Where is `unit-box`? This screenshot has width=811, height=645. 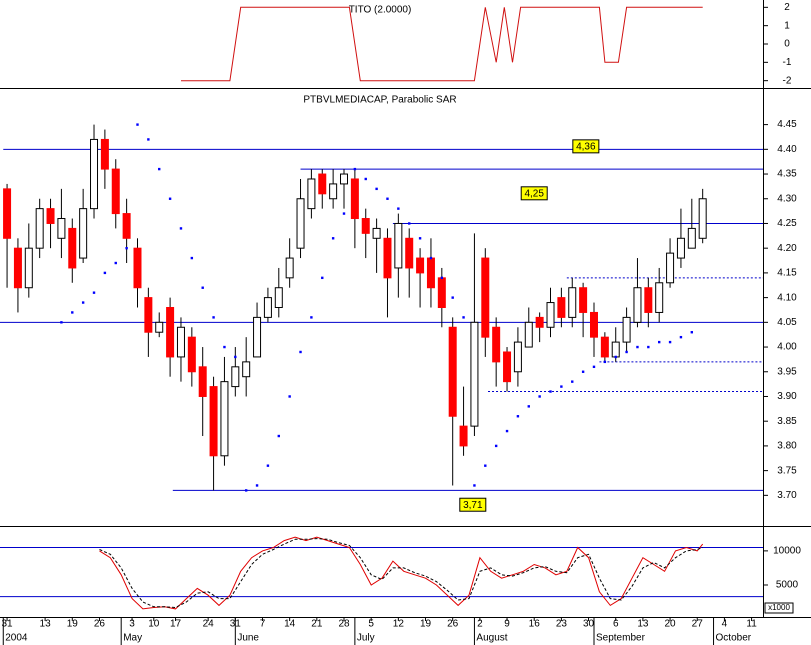 unit-box is located at coordinates (779, 608).